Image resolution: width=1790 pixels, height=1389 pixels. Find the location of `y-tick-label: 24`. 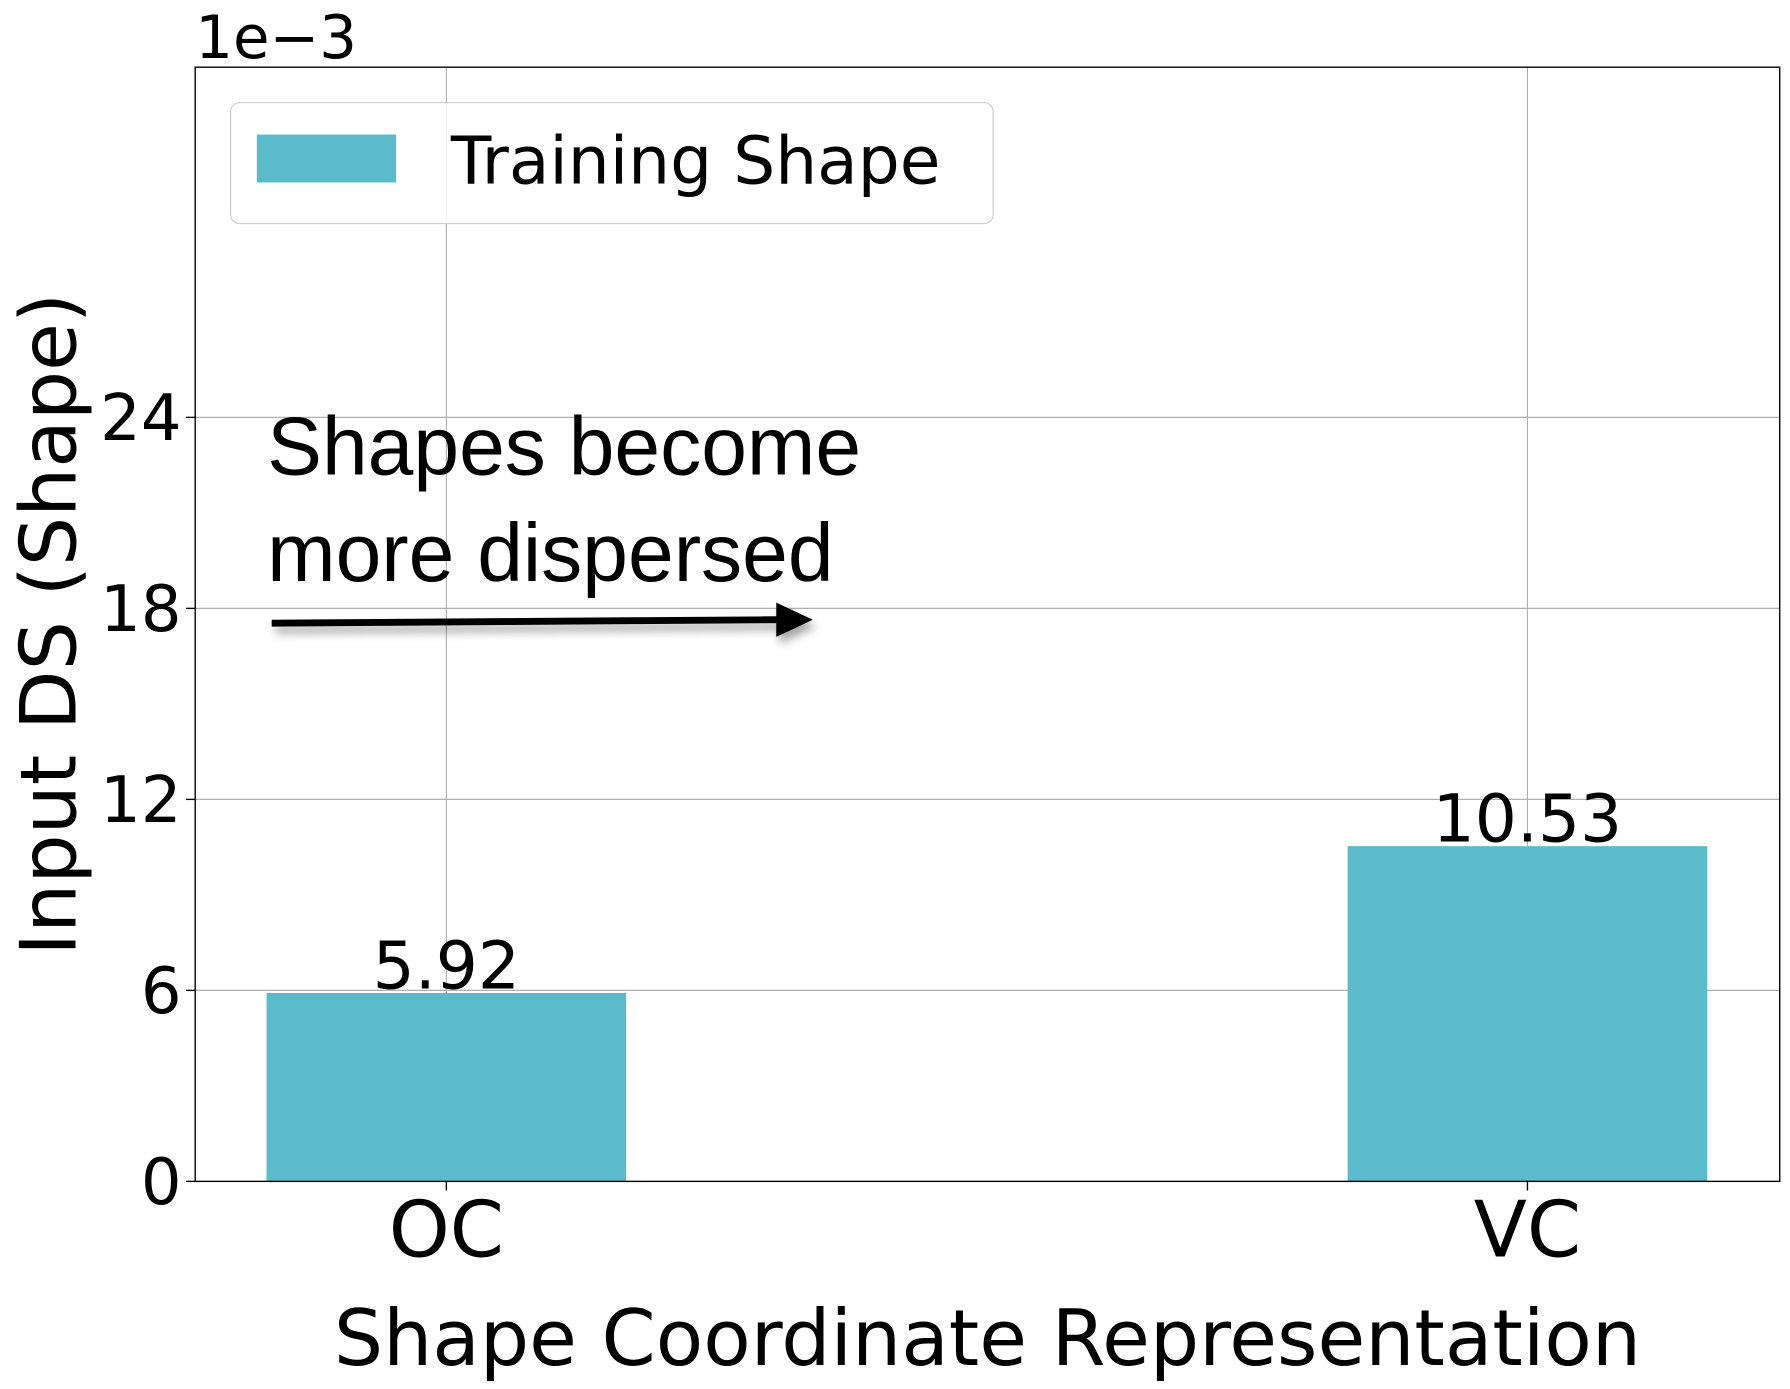

y-tick-label: 24 is located at coordinates (140, 419).